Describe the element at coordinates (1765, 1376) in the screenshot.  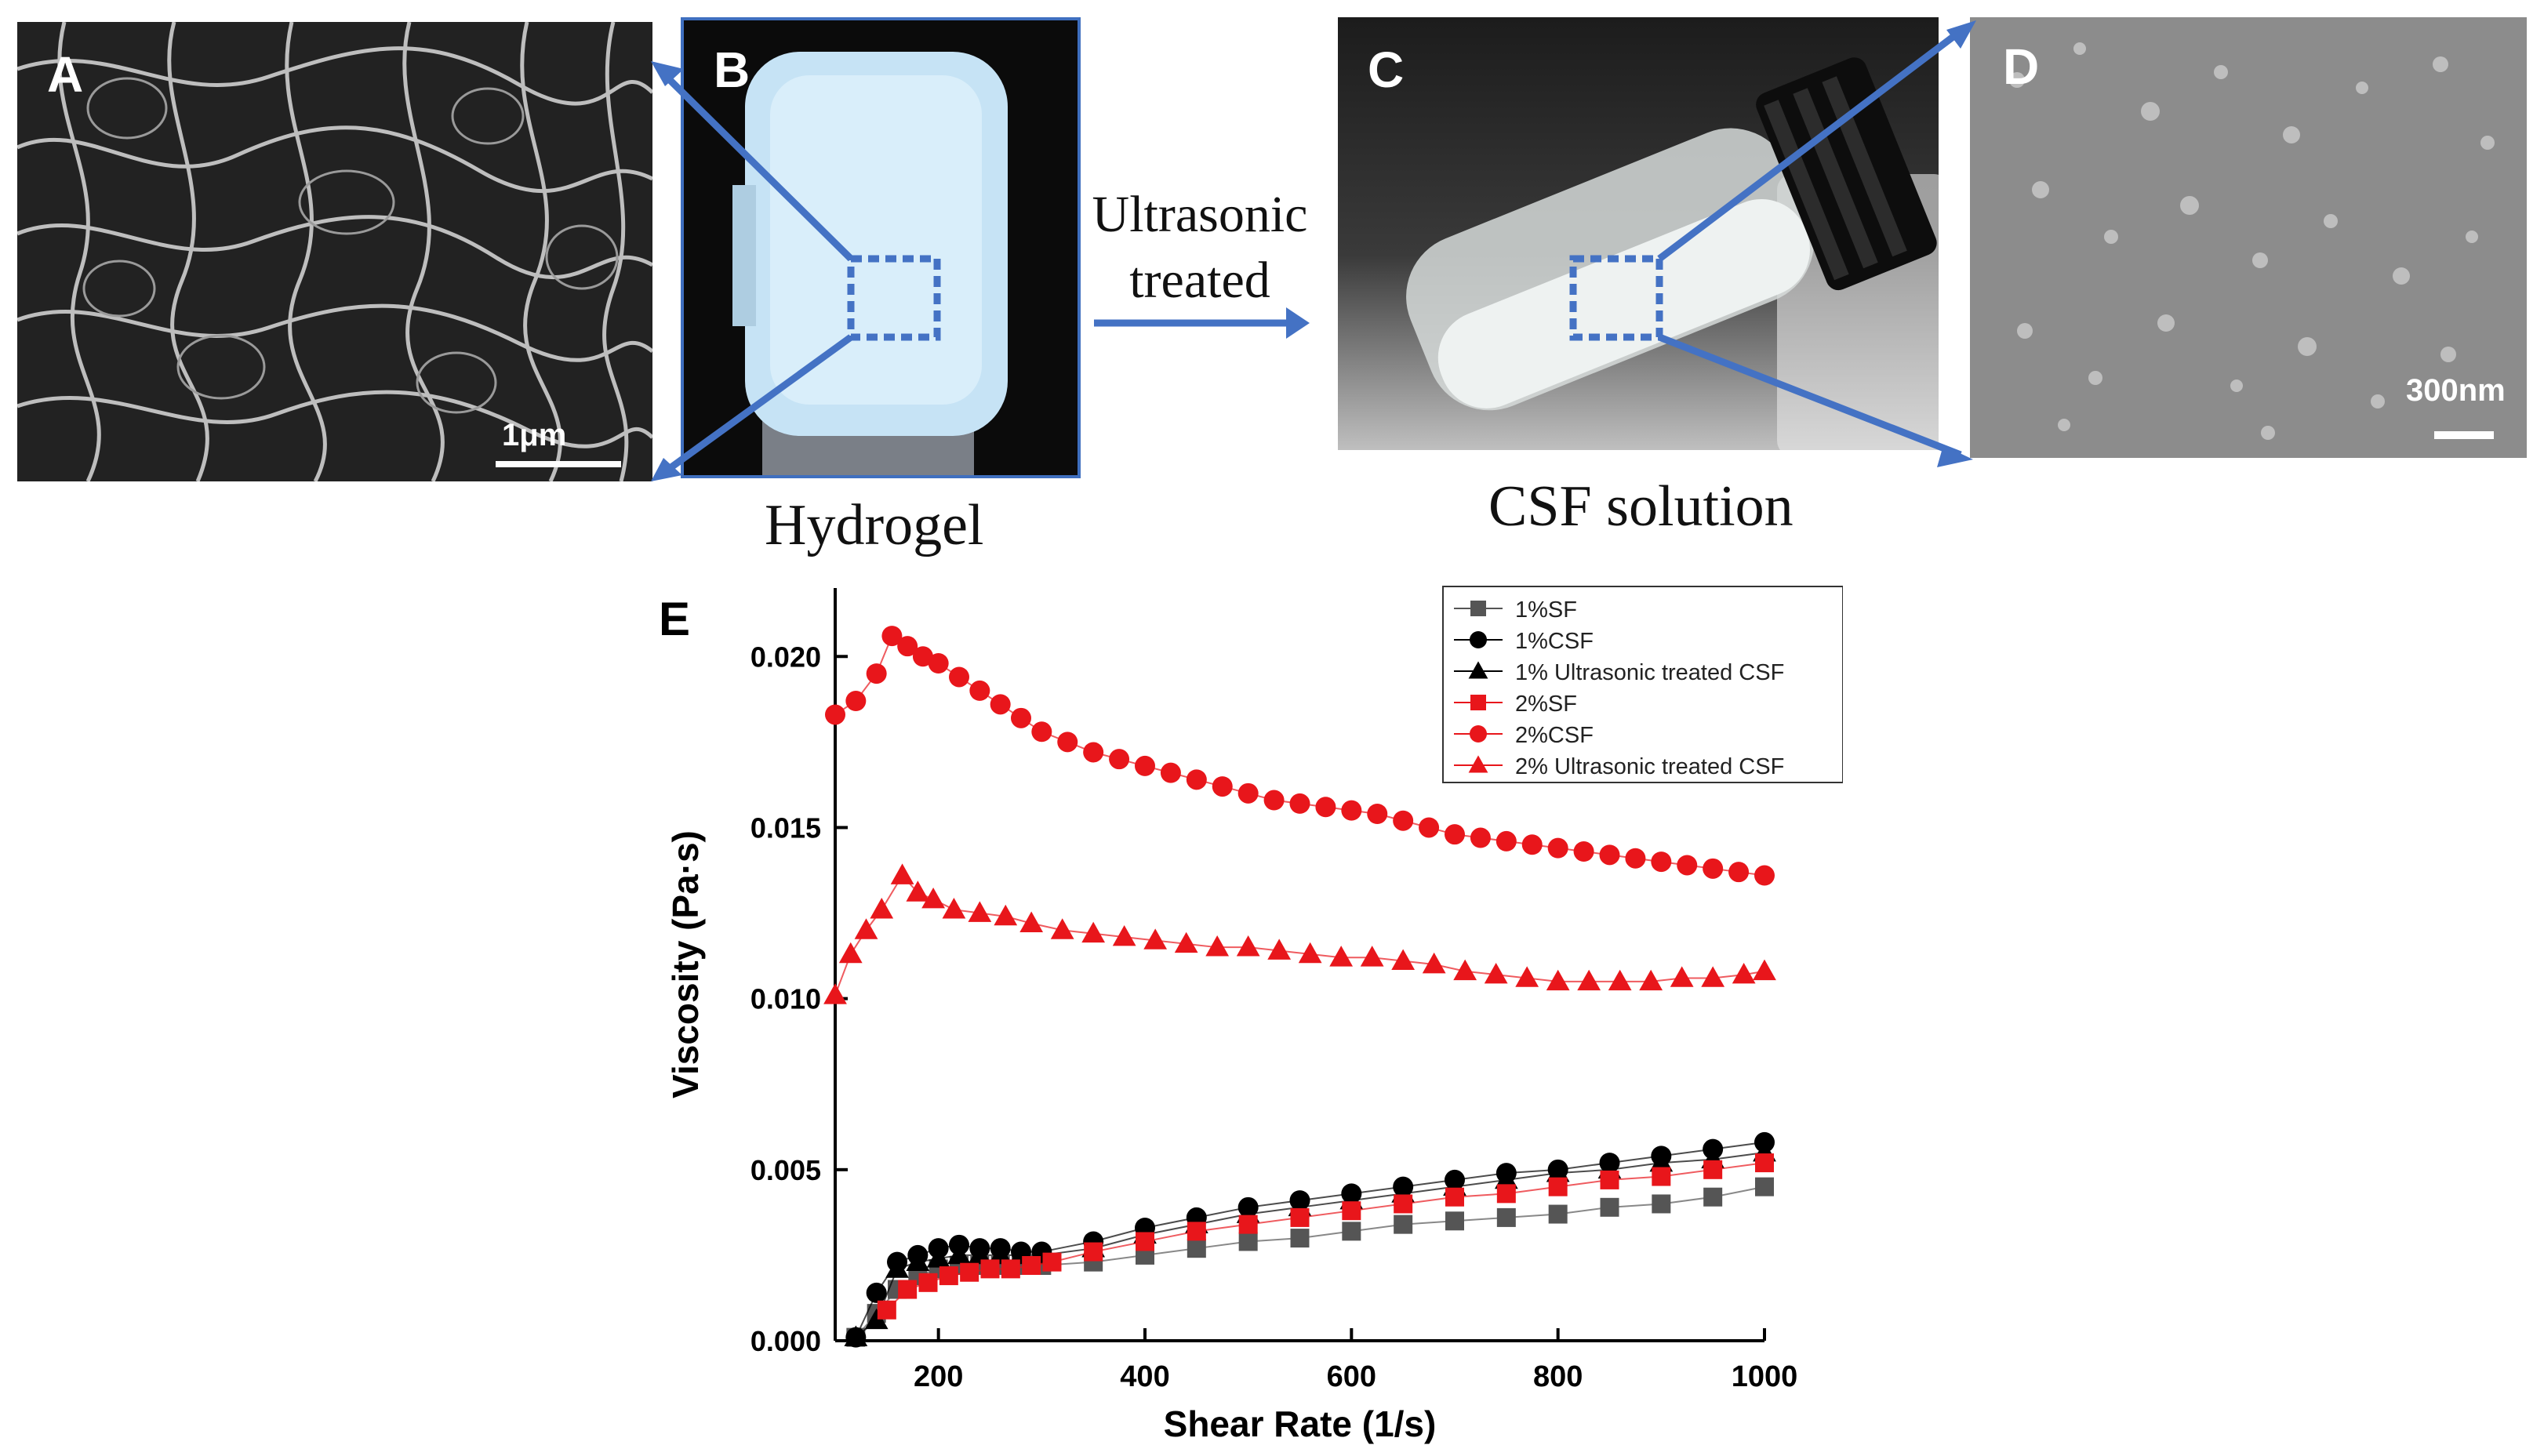
I see `x-tick-label: 1000` at that location.